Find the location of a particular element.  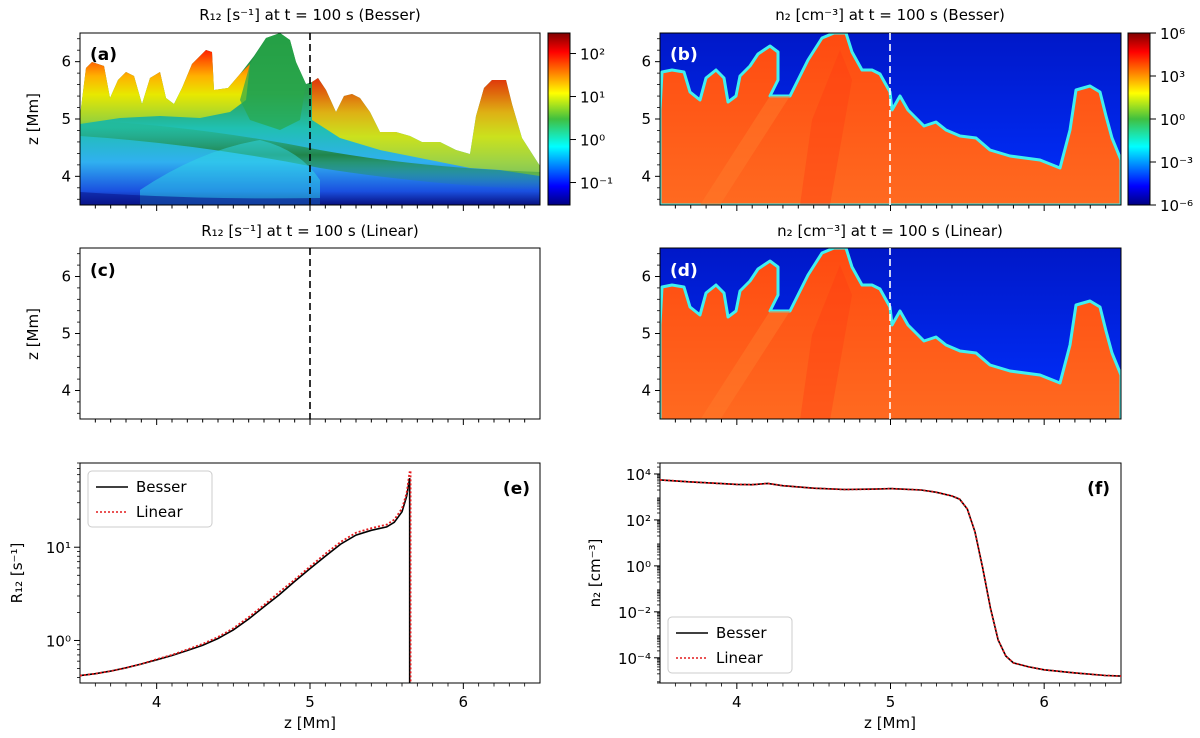

panel-b-xticks is located at coordinates (890, 208).